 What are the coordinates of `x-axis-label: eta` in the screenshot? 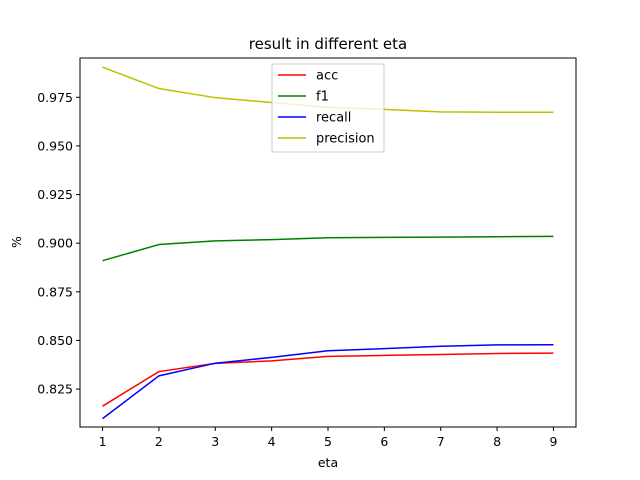 It's located at (328, 462).